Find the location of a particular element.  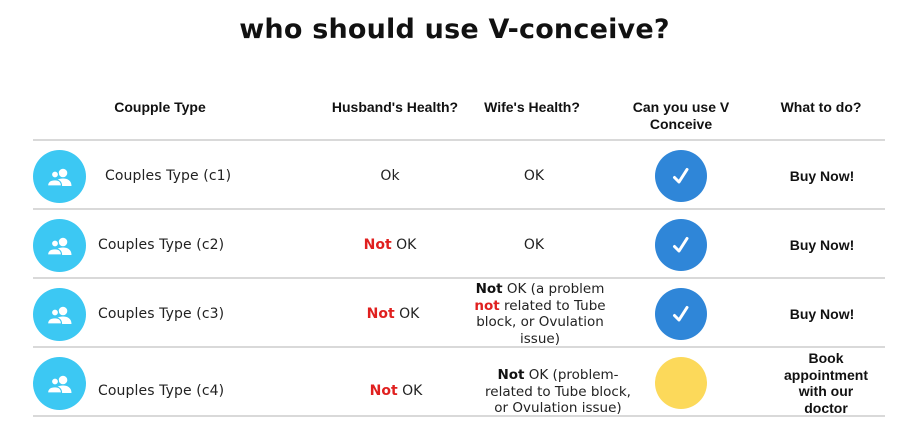

couple-type-label: Couples Type (c1) is located at coordinates (168, 176).